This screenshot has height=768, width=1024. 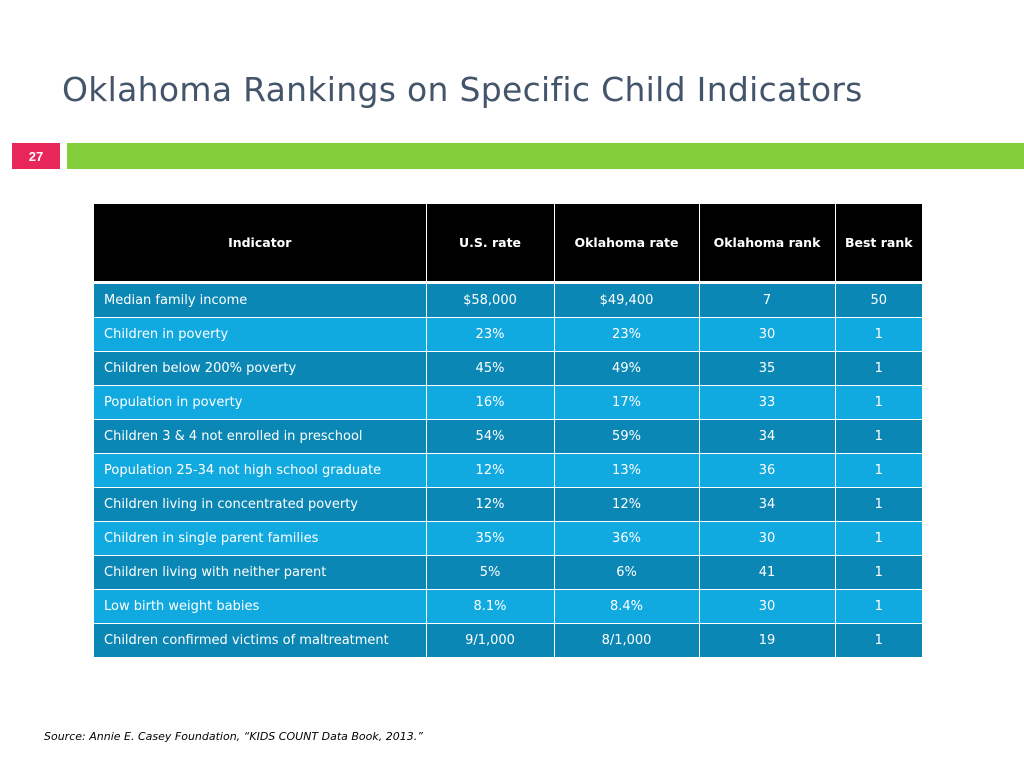 I want to click on indicator-cell: Children in single parent families, so click(x=260, y=538).